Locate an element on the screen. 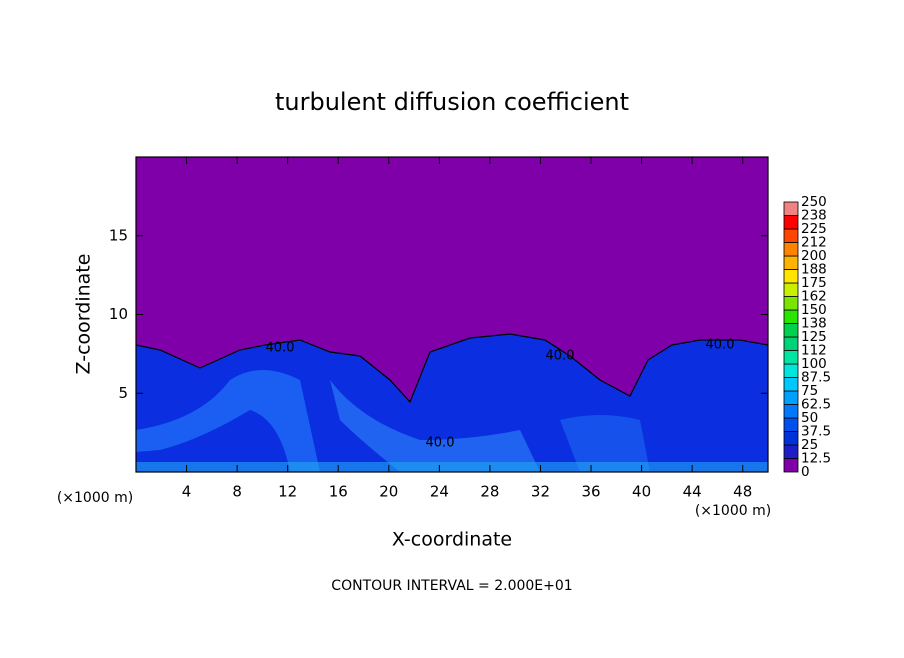 This screenshot has height=658, width=904. x-axis-label: X-coordinate is located at coordinates (452, 540).